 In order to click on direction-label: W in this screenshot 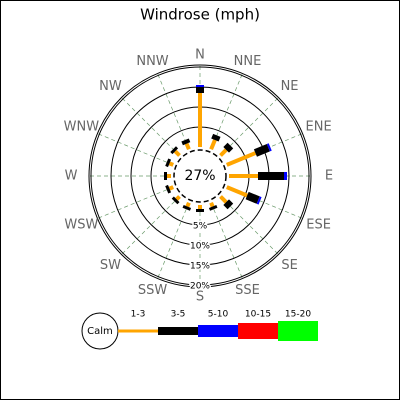, I will do `click(71, 176)`.